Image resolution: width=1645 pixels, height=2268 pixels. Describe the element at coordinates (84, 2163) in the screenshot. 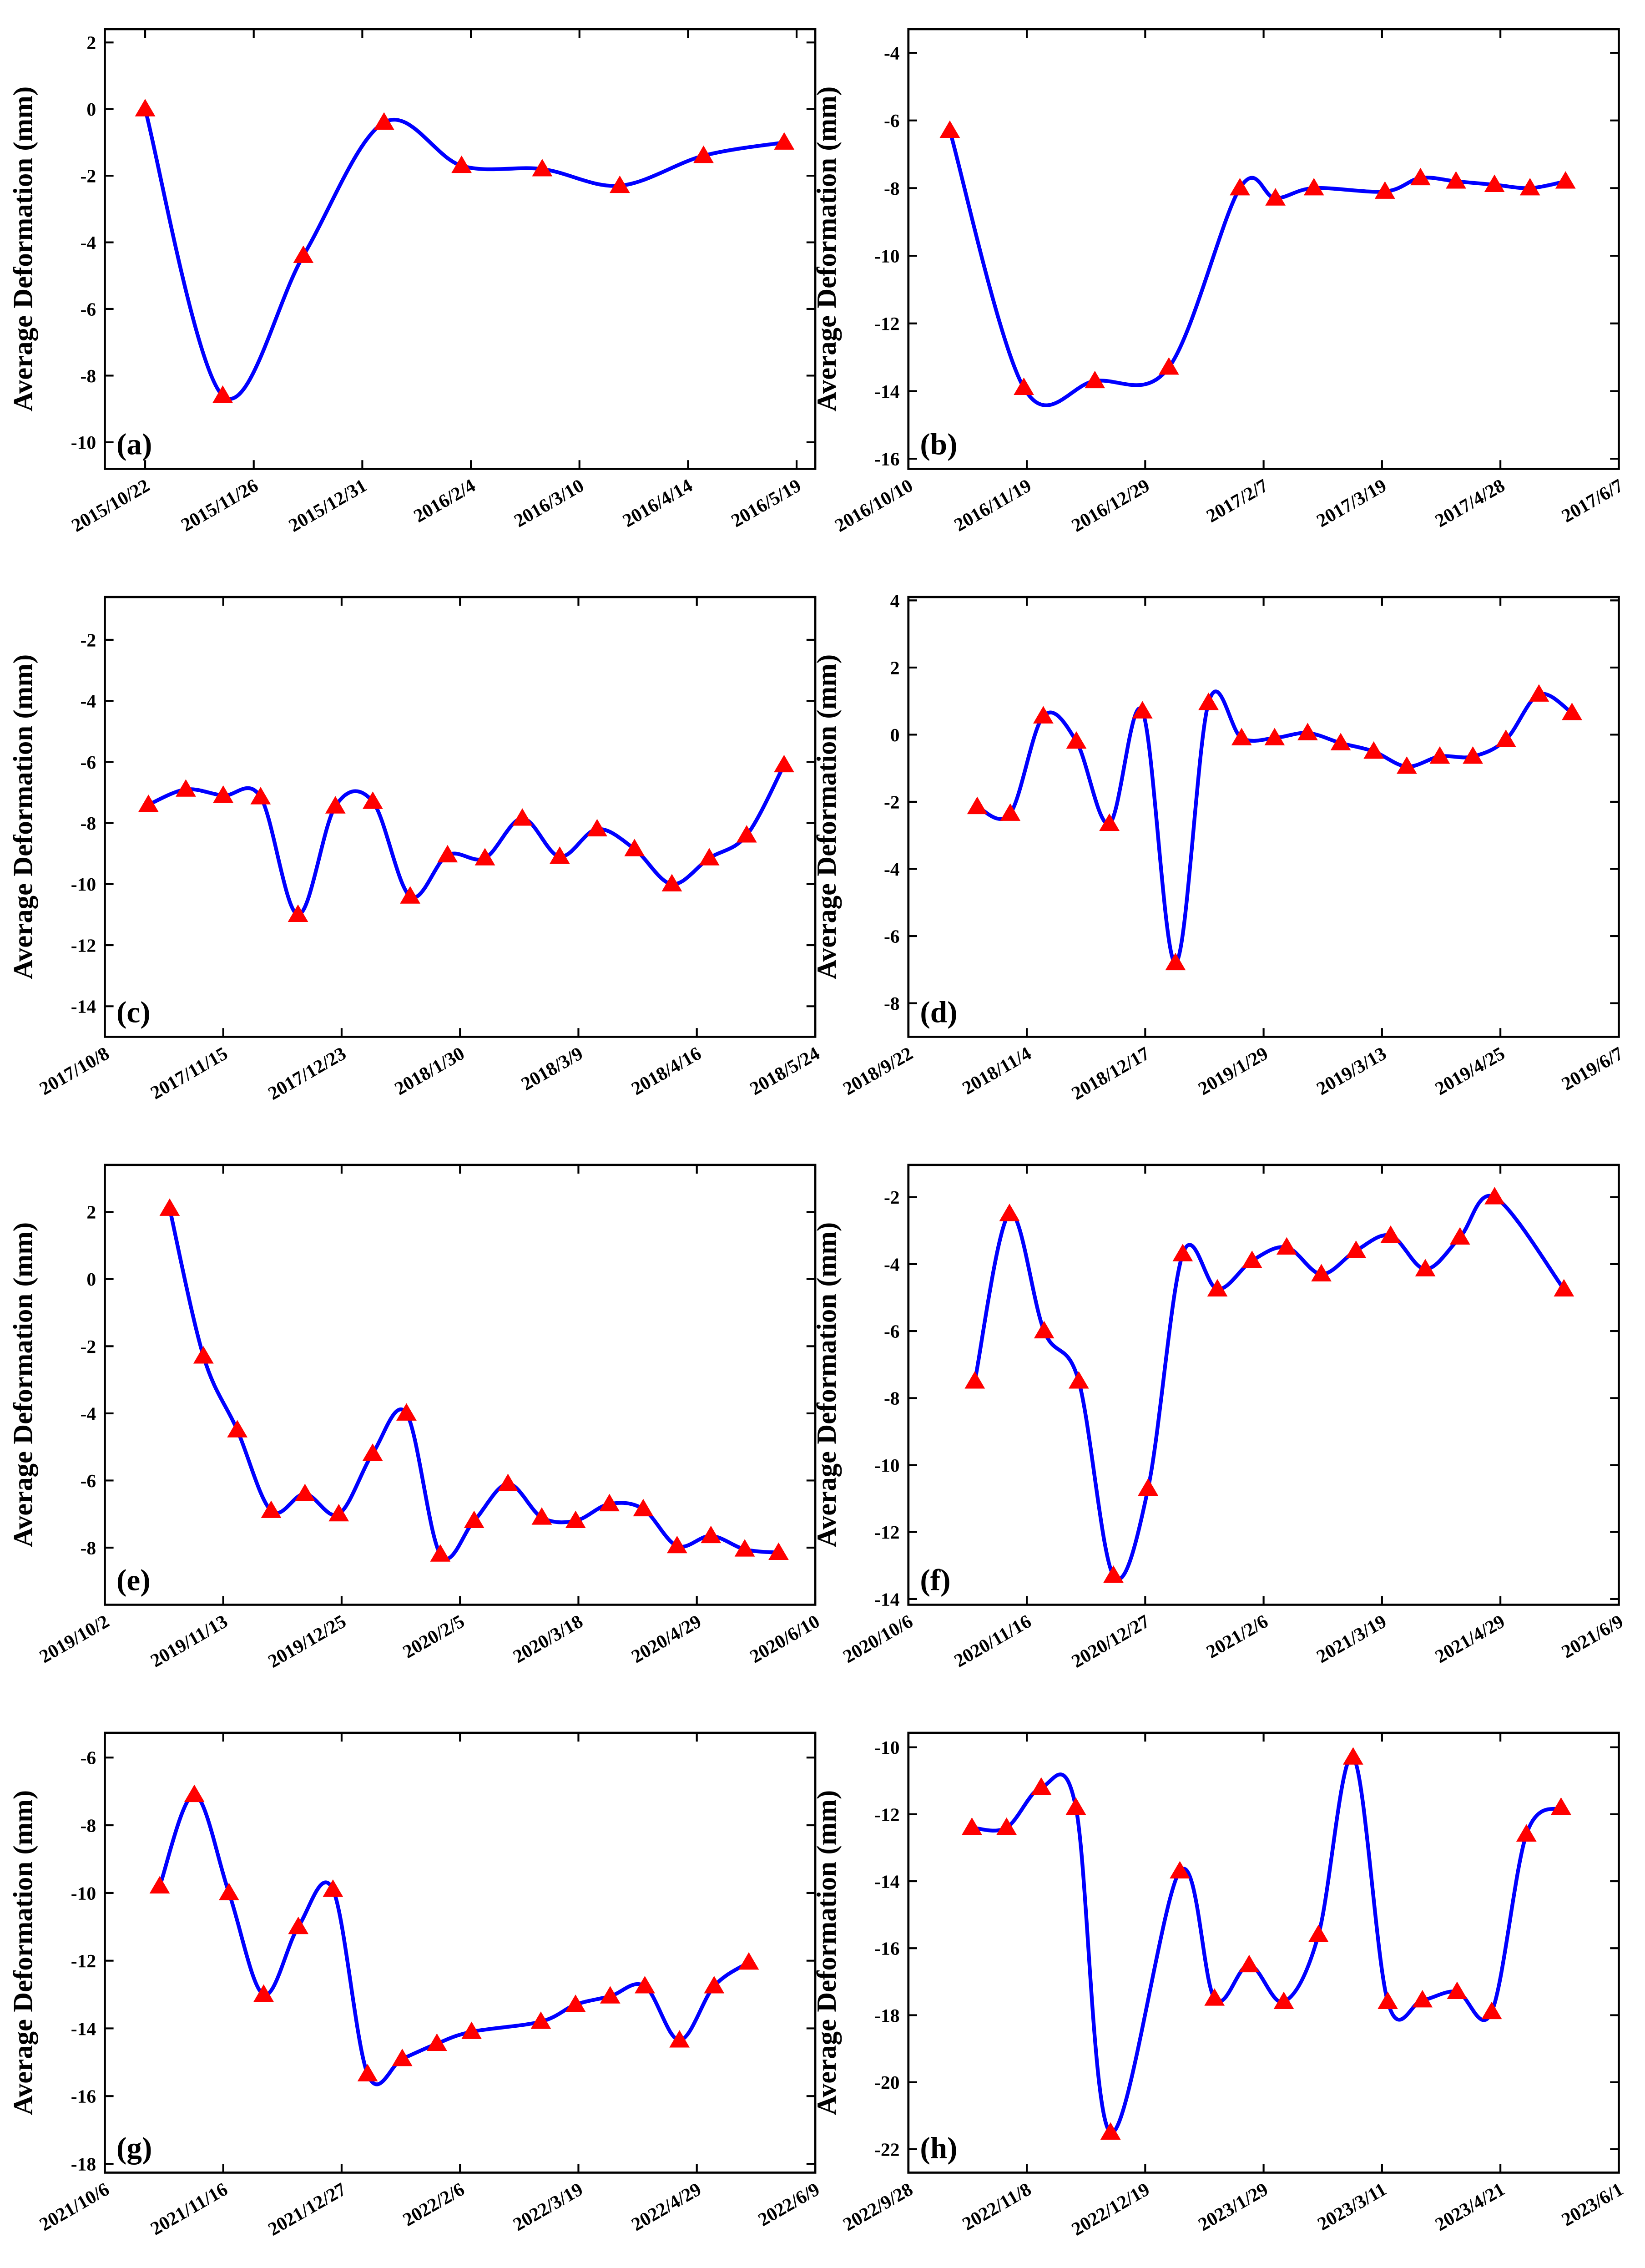

I see `y-tick-label: -18` at that location.